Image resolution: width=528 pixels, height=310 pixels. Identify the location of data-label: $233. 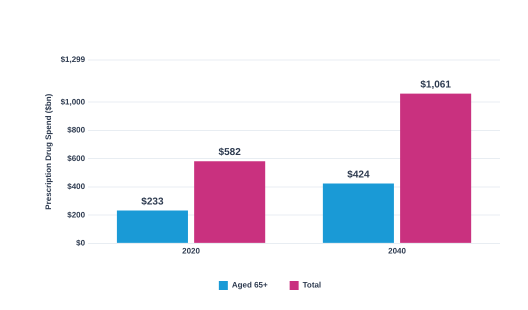
(152, 202).